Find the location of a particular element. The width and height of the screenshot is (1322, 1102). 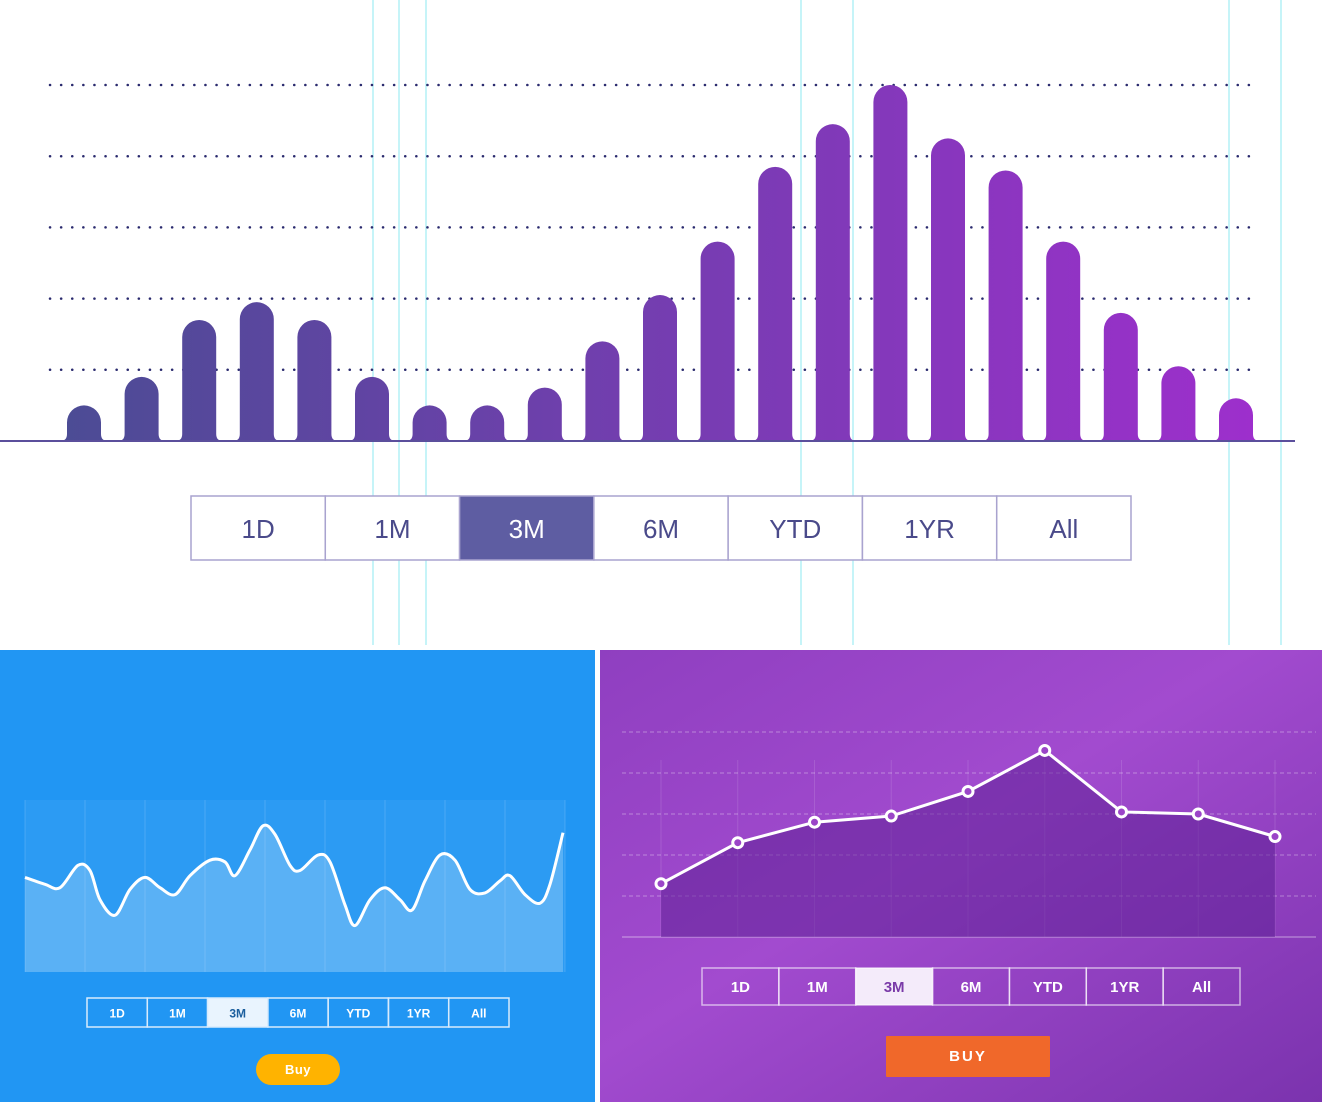

line is located at coordinates (294, 875).